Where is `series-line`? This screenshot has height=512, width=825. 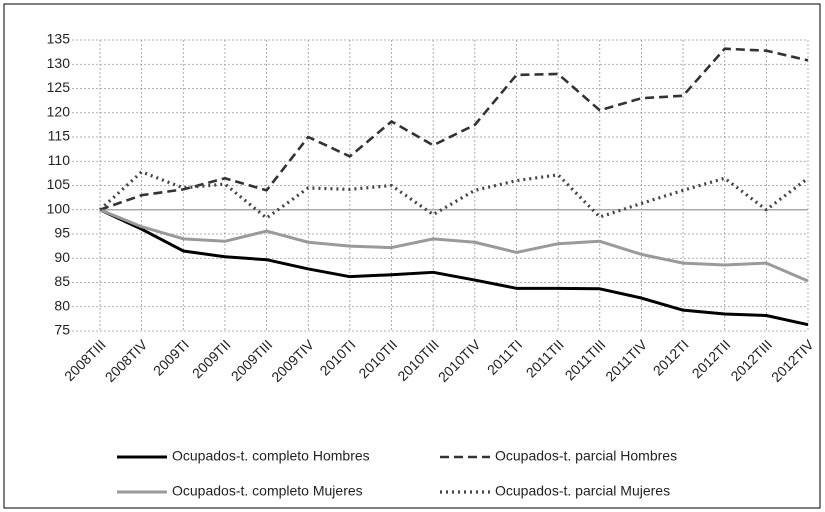 series-line is located at coordinates (454, 245).